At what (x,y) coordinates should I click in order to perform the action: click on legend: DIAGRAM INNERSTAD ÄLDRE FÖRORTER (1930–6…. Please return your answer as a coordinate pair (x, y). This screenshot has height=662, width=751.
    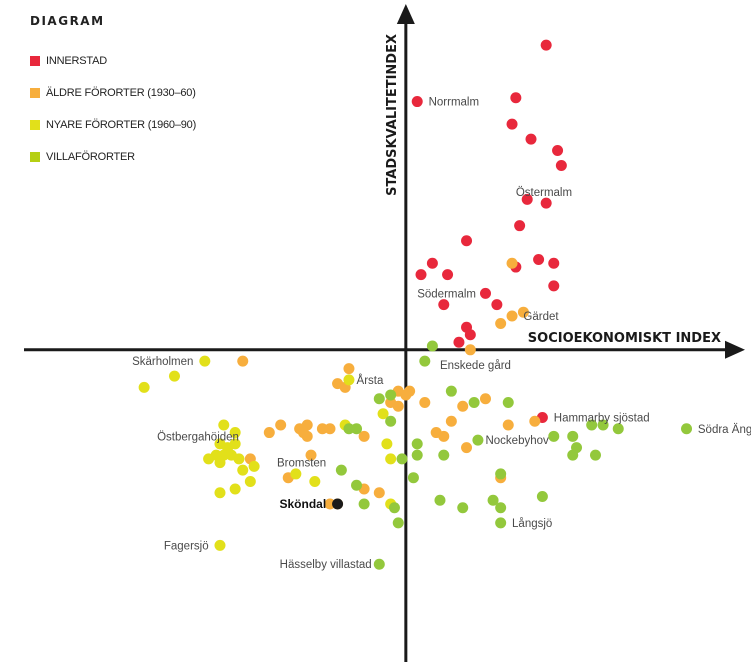
    Looking at the image, I should click on (113, 93).